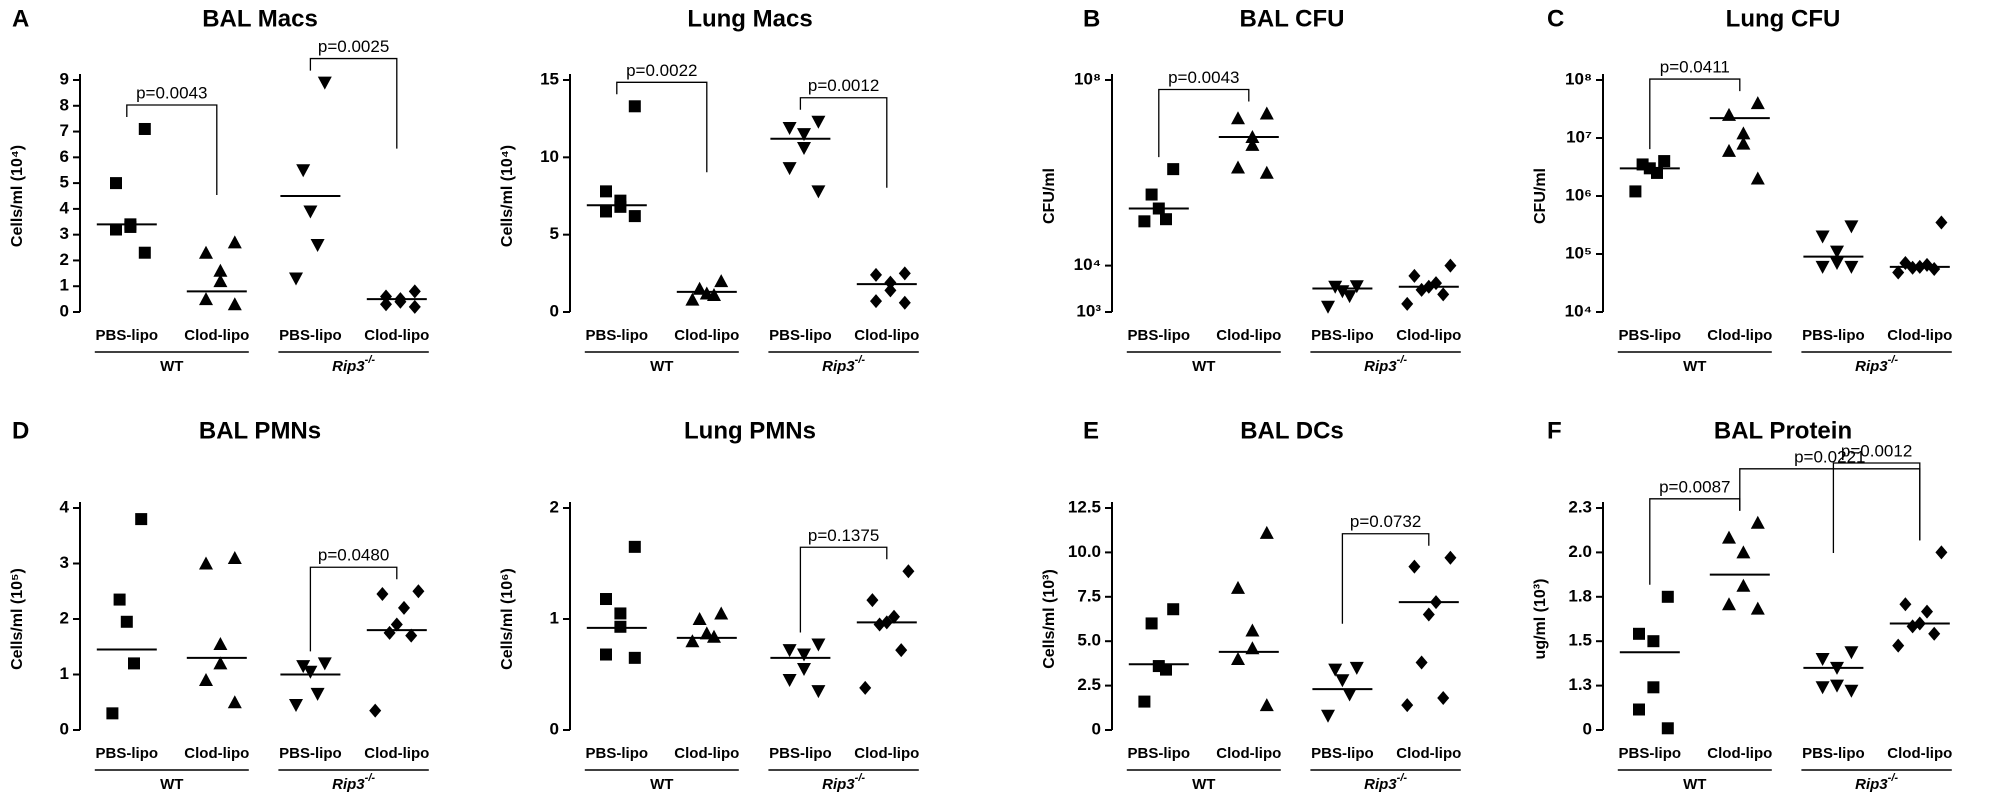 This screenshot has width=2002, height=800. Describe the element at coordinates (1091, 430) in the screenshot. I see `panel-letter: E` at that location.